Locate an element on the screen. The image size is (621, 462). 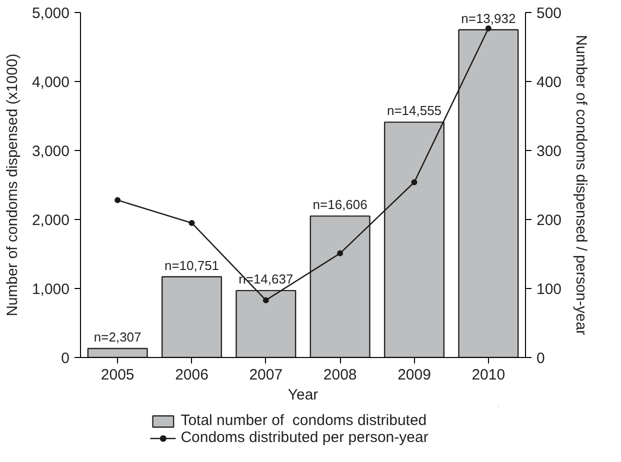
y2-tick-label: 400 is located at coordinates (549, 82).